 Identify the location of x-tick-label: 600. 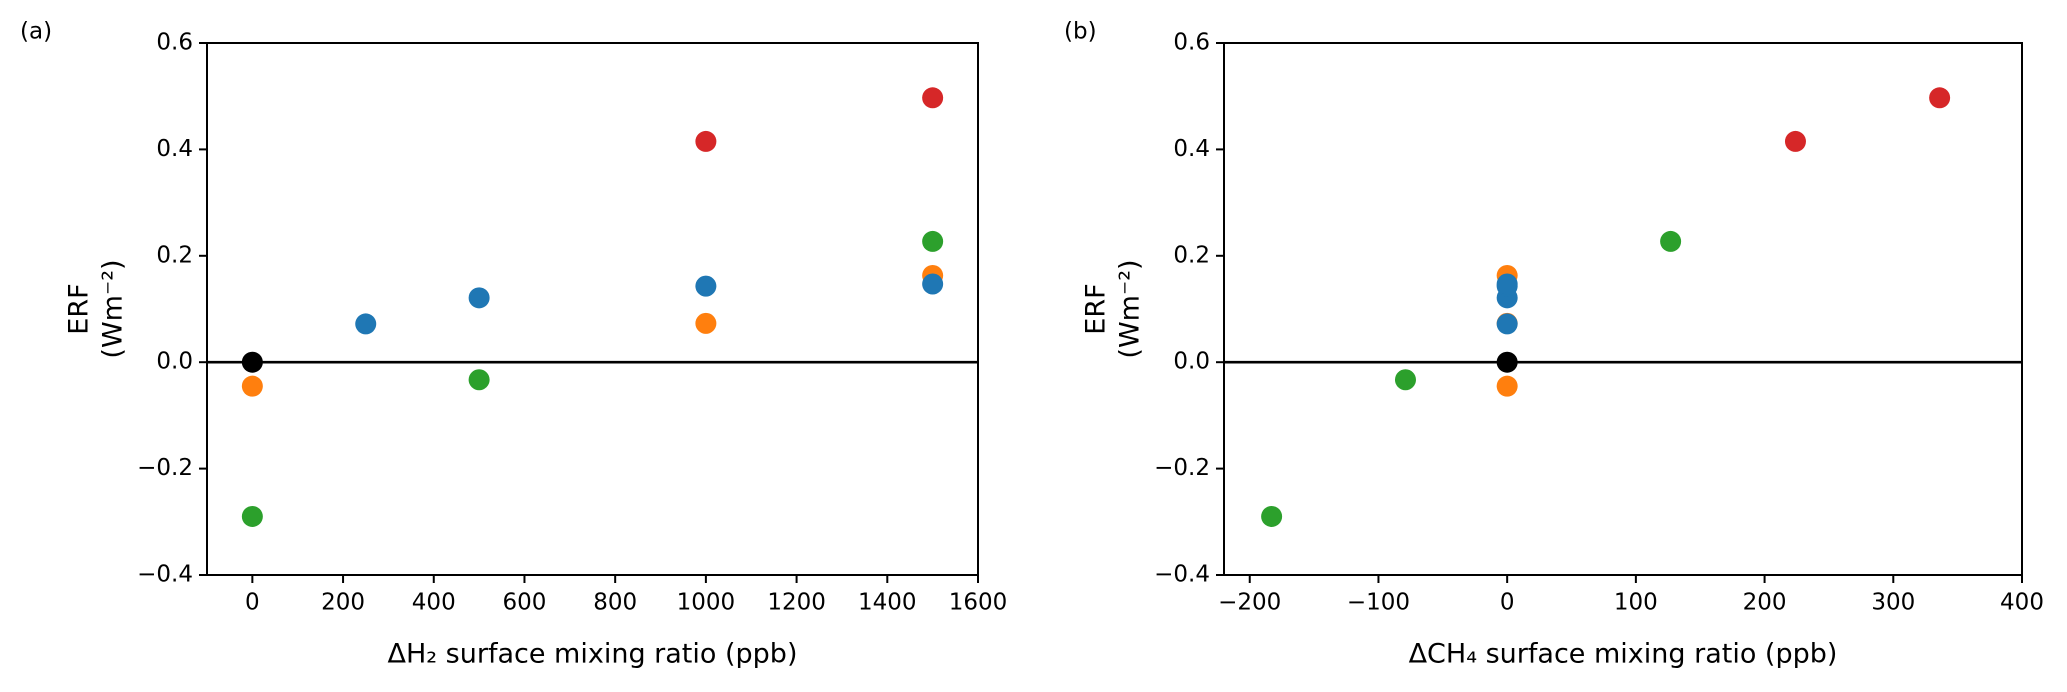
(525, 603).